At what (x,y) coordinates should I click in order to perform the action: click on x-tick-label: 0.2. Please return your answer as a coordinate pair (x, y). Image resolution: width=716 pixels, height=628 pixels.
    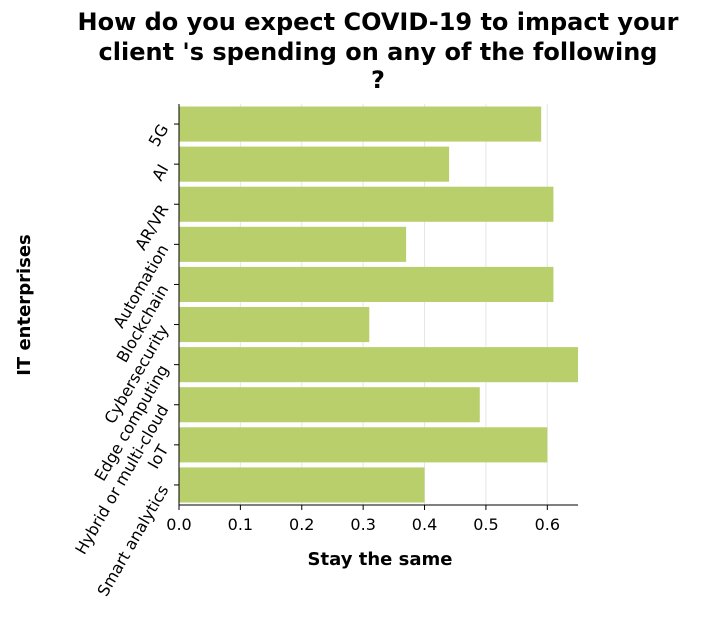
    Looking at the image, I should click on (301, 524).